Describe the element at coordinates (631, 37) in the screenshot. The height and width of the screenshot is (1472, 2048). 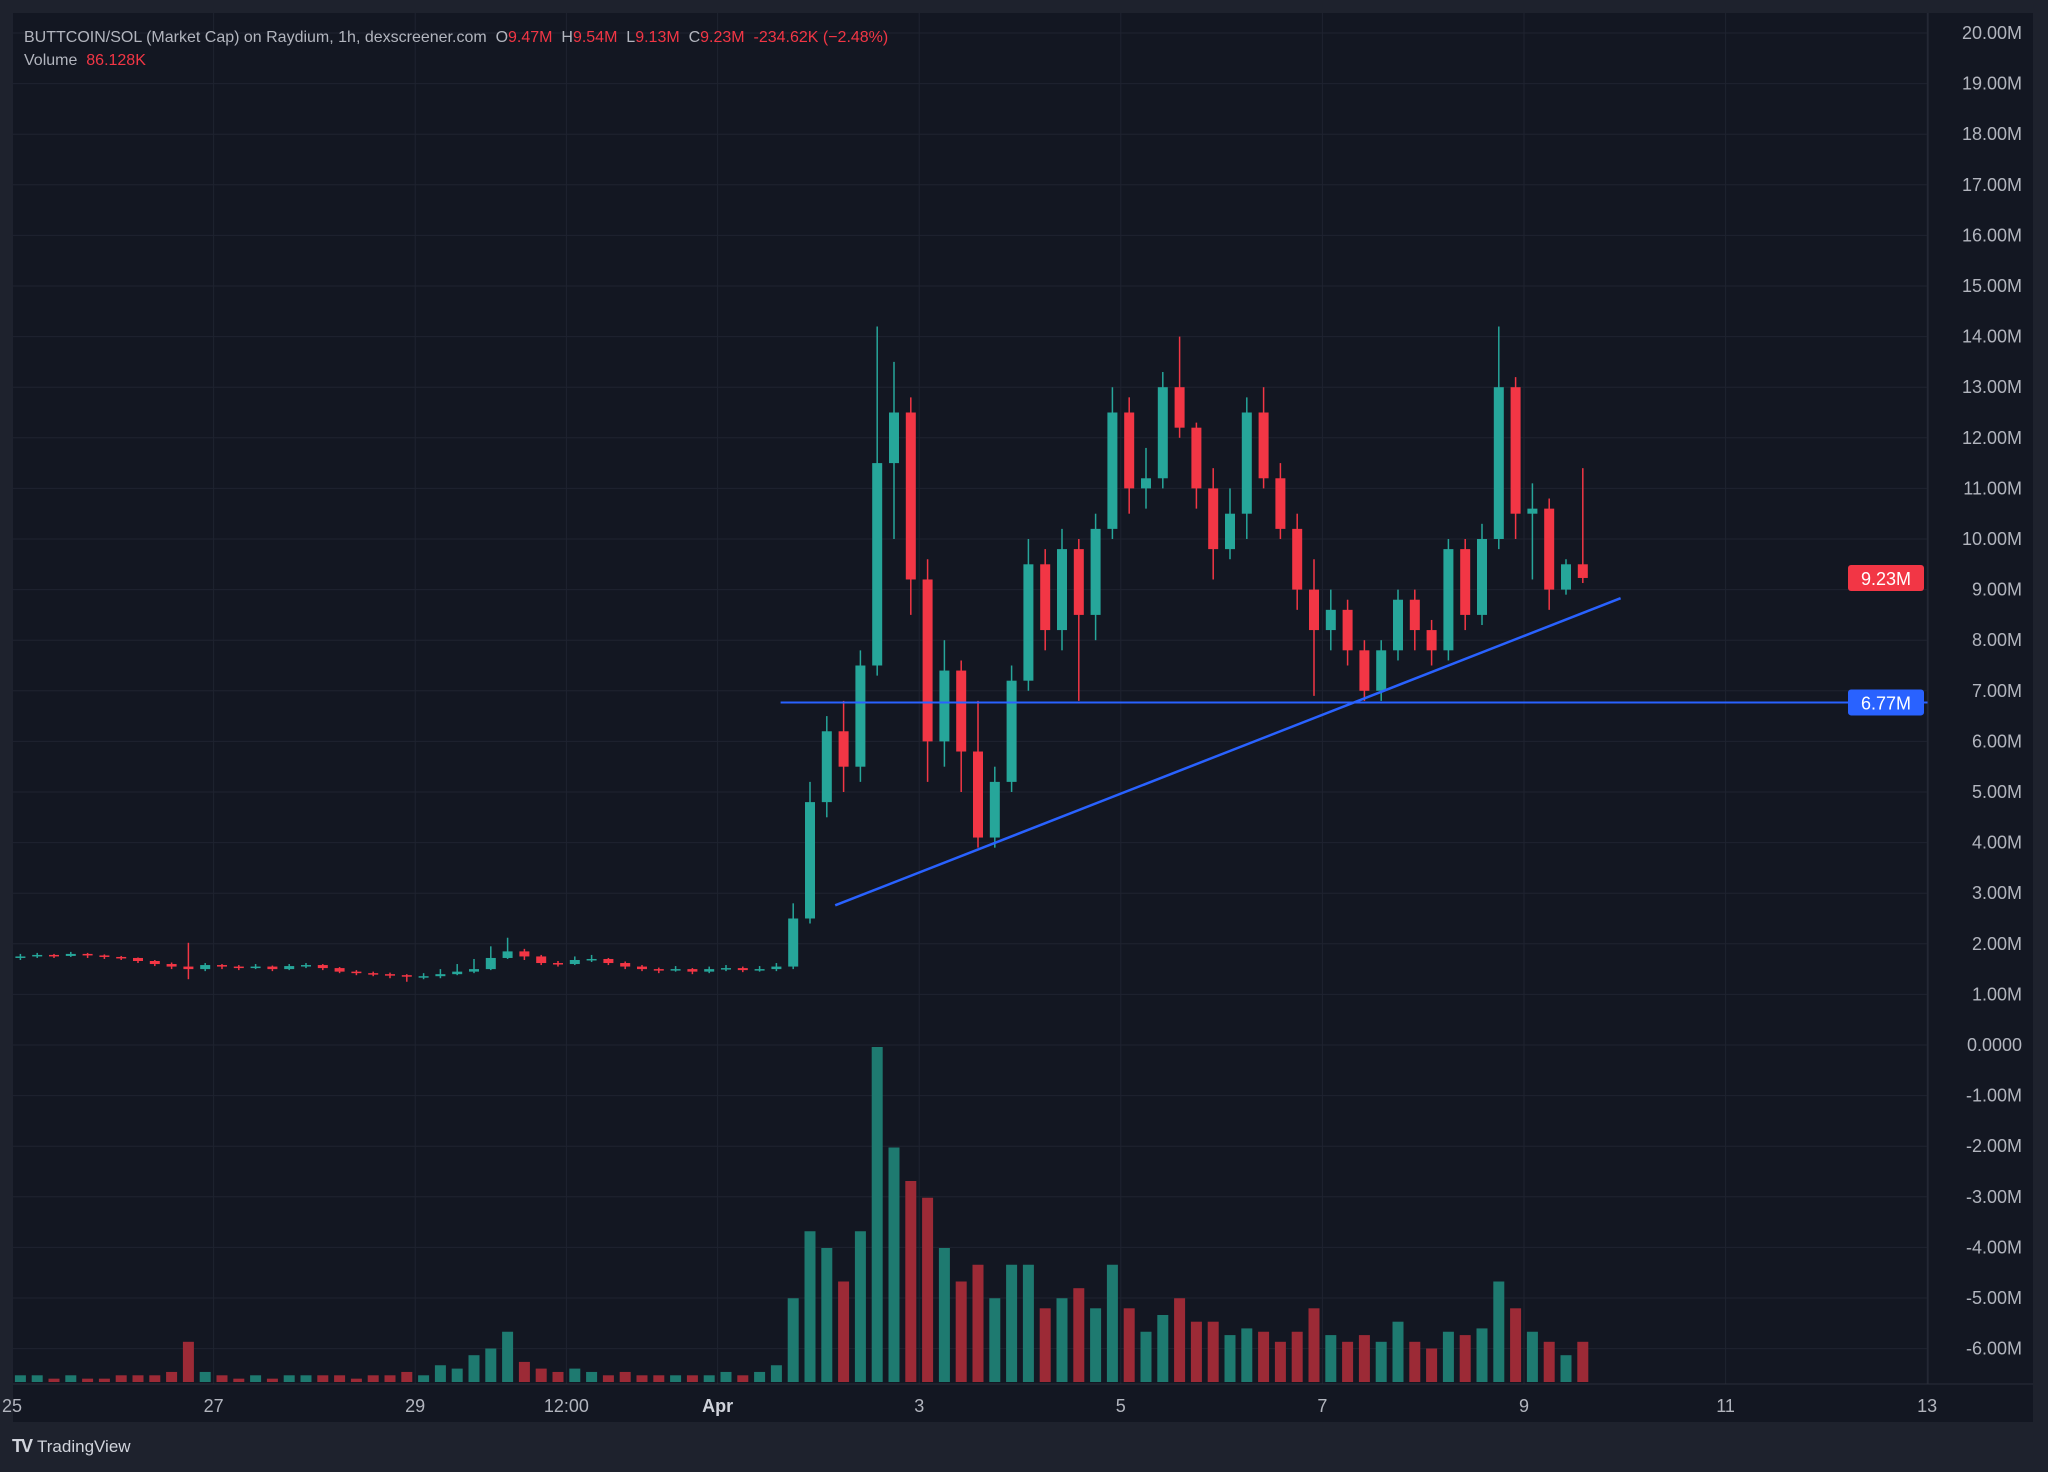
I see `low-label: L` at that location.